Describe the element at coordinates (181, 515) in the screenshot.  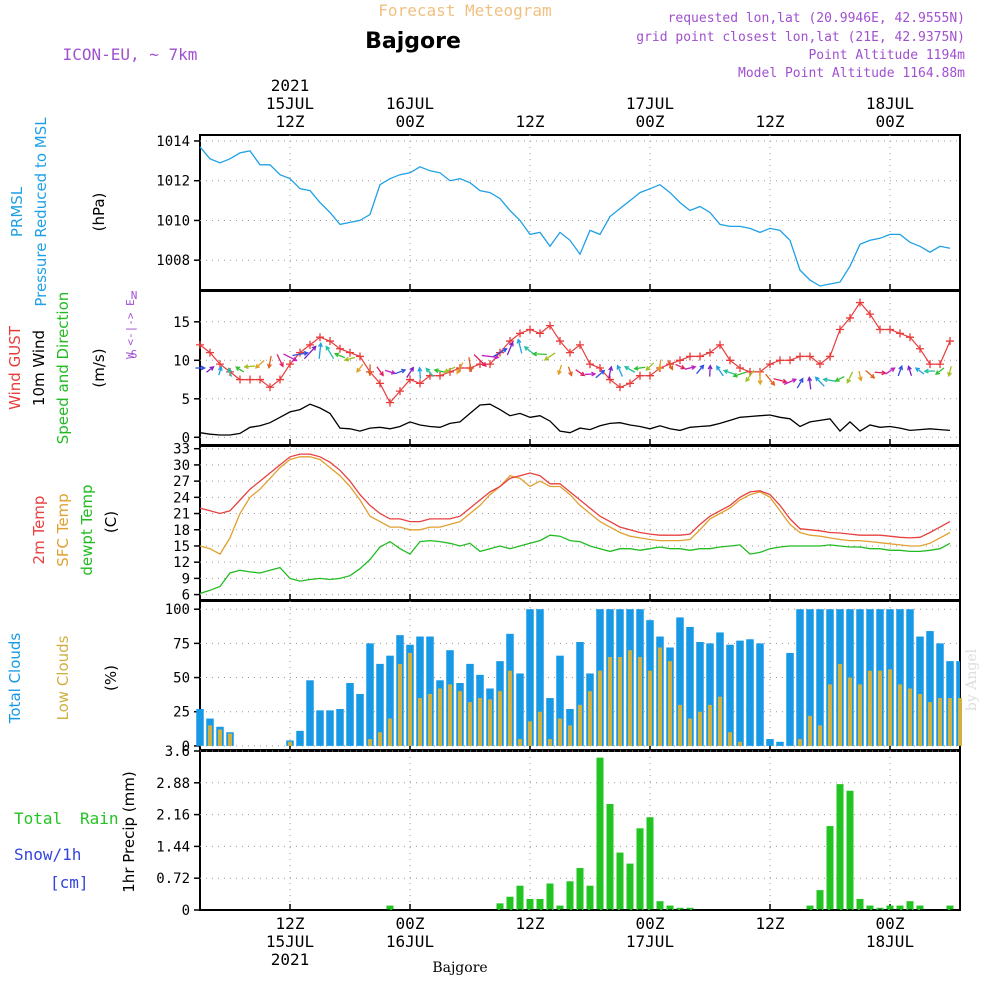
I see `temp-ytick-label: 21` at that location.